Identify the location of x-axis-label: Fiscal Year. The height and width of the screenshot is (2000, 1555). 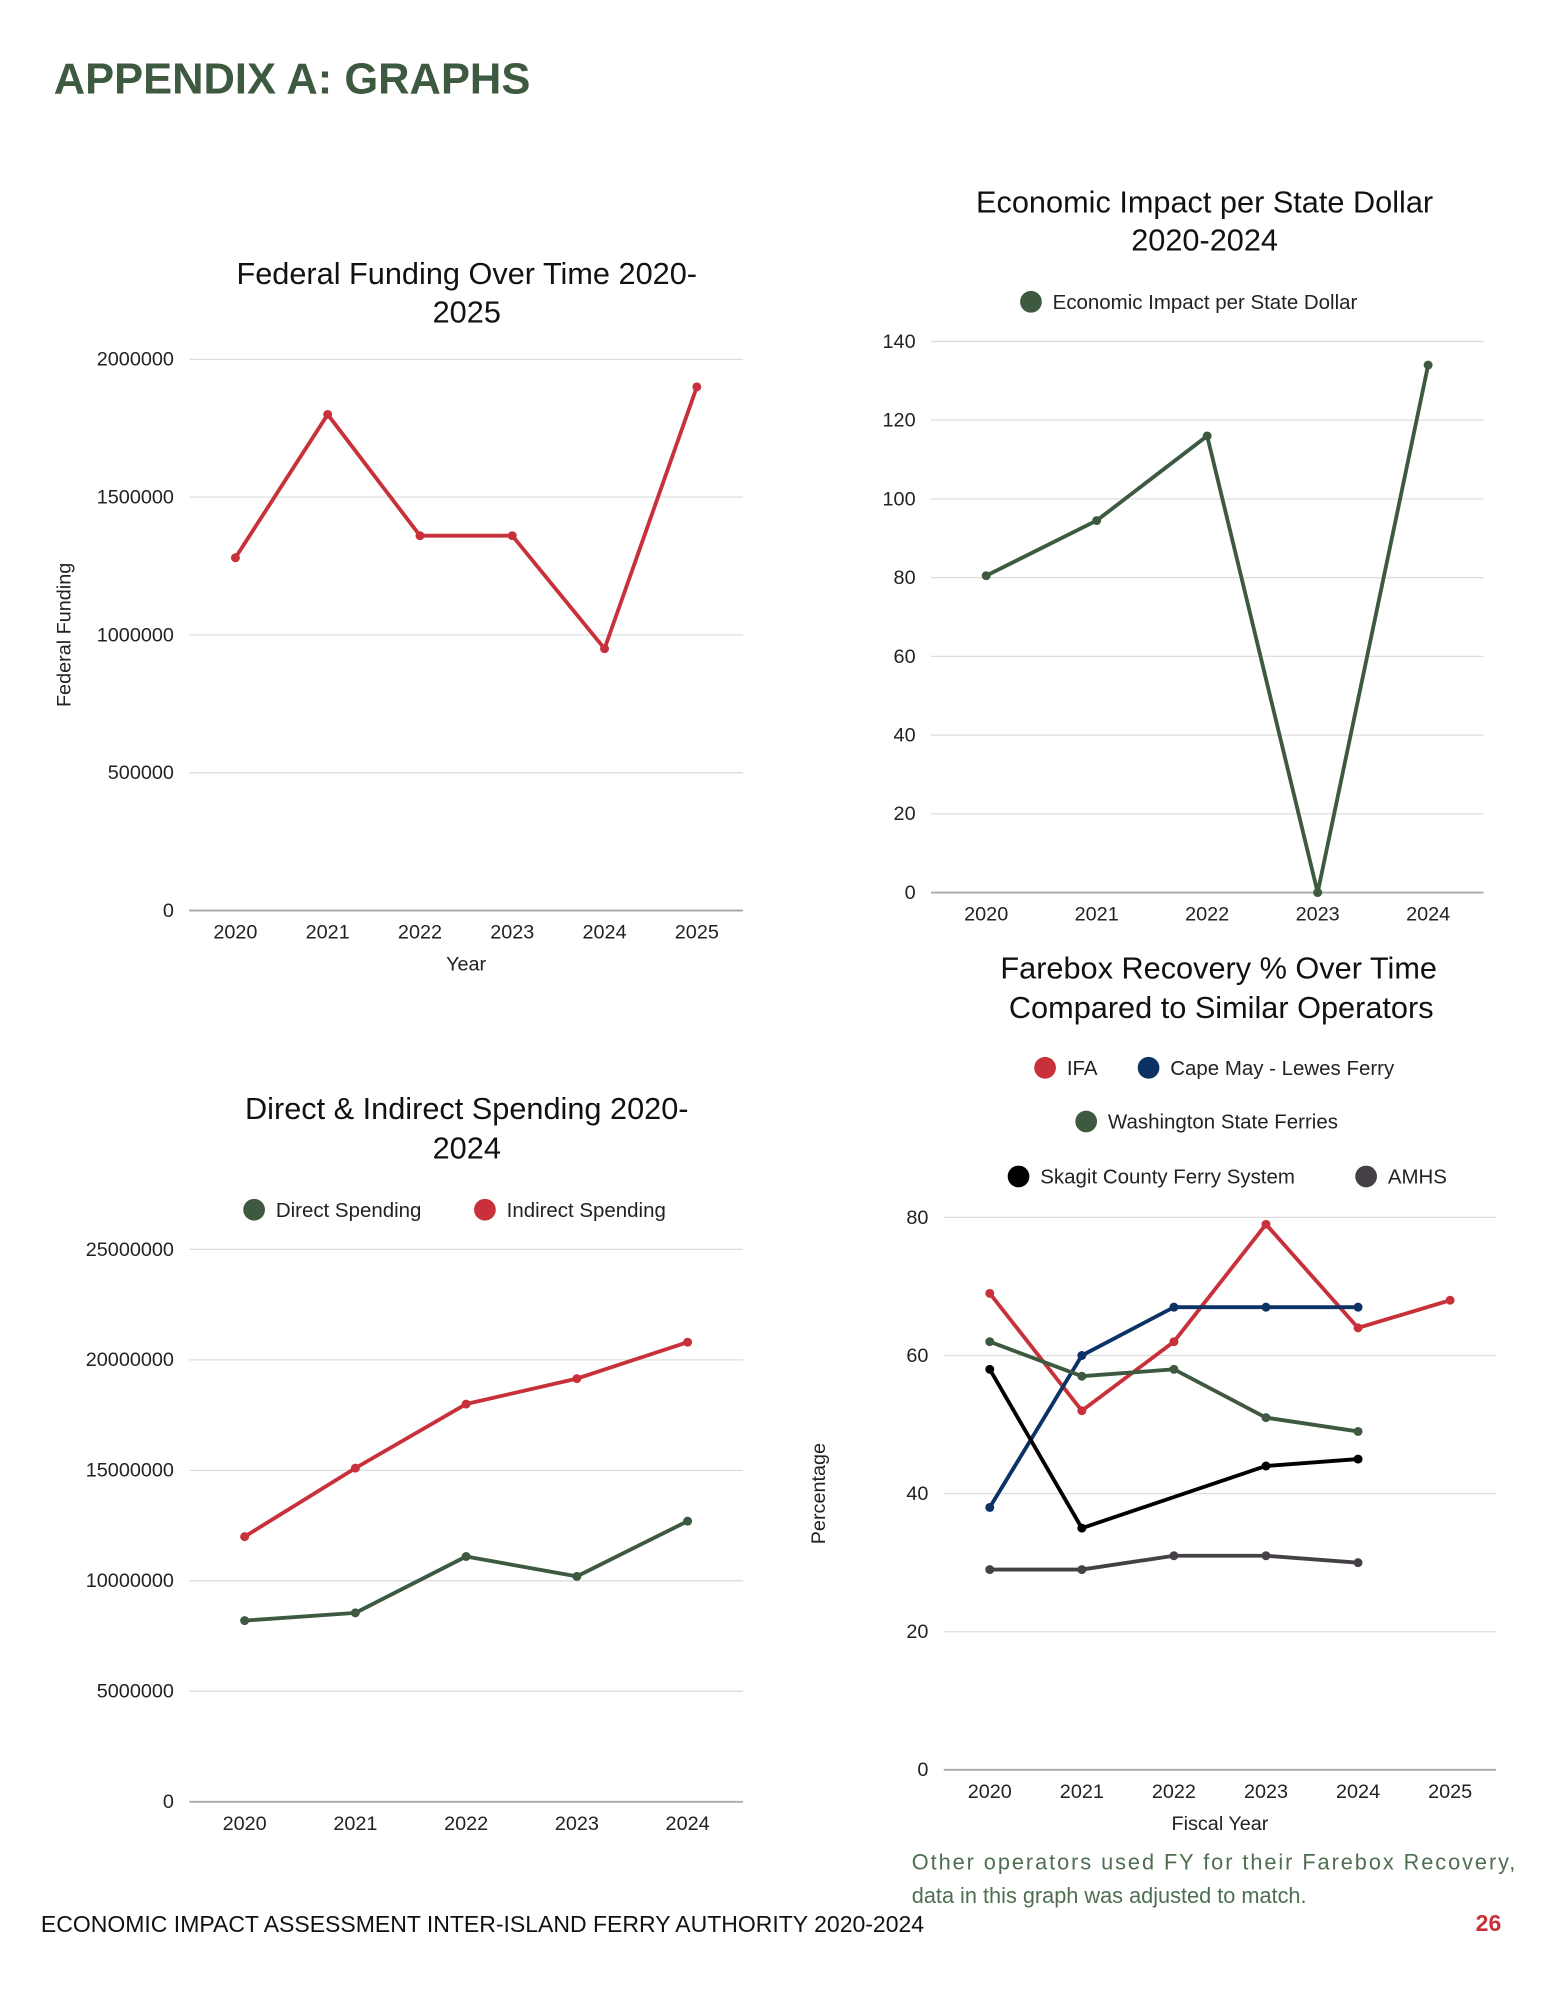
(1219, 1824).